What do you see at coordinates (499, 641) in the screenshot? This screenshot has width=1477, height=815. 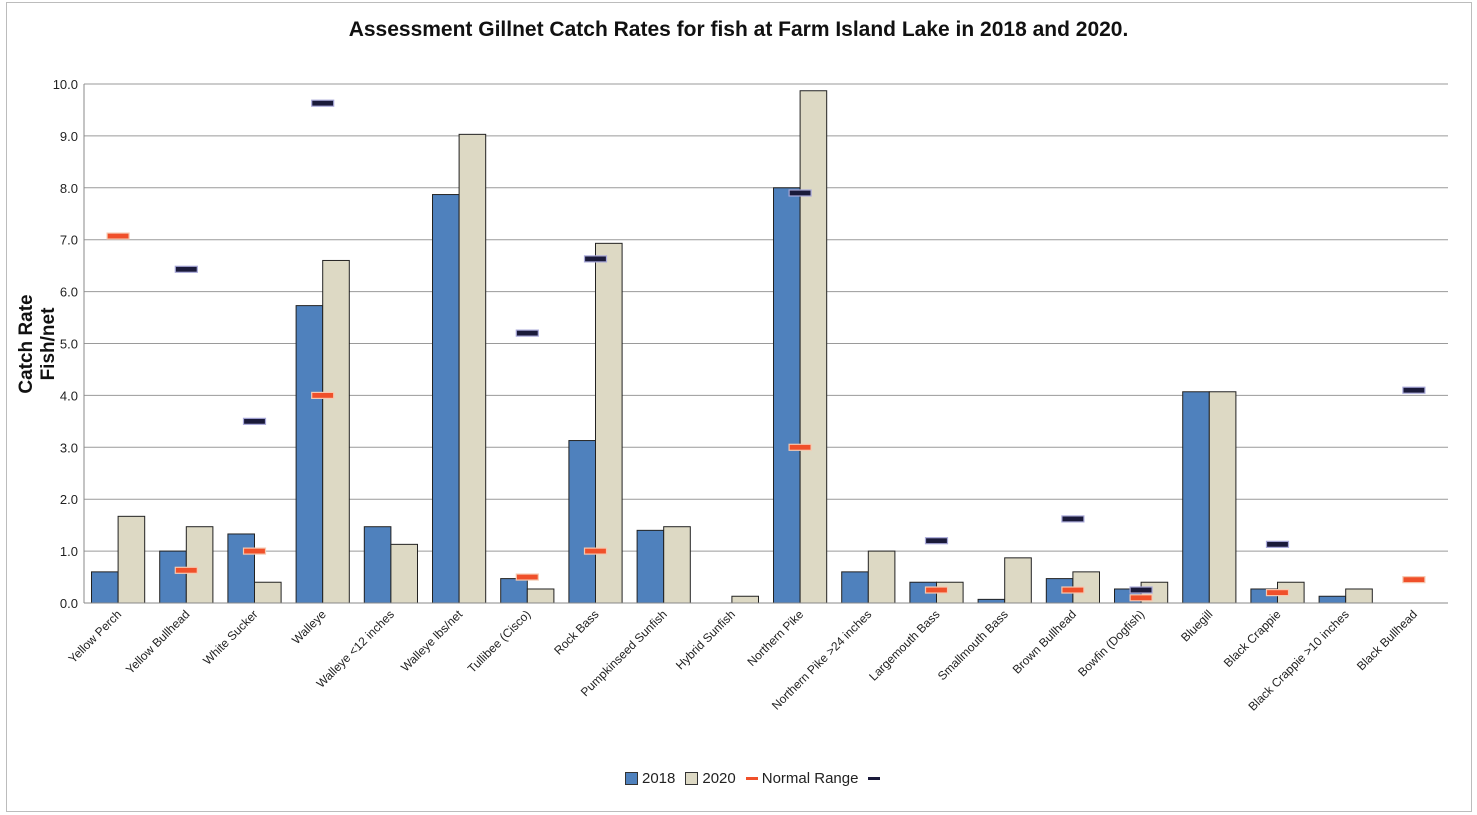 I see `x-tick-label-tullibee-cisco: Tullibee (Cisco)` at bounding box center [499, 641].